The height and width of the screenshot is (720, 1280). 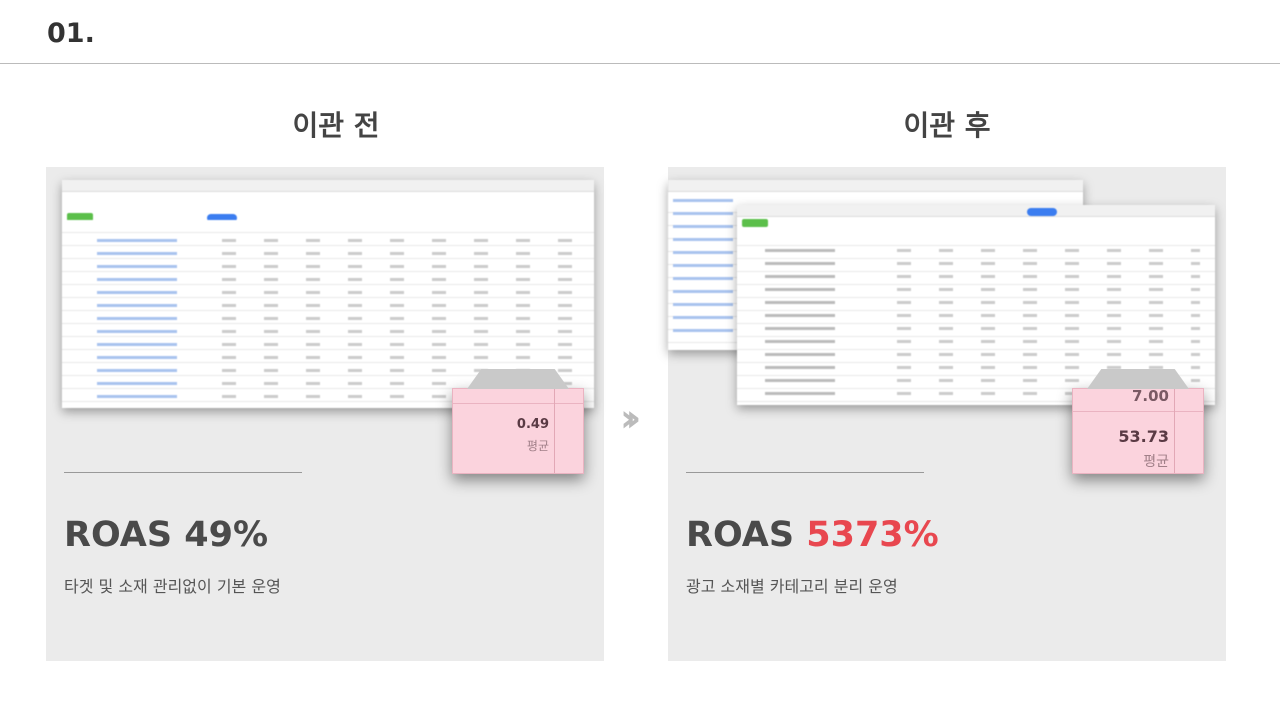 I want to click on popup-prev-value: 7.00, so click(x=1150, y=396).